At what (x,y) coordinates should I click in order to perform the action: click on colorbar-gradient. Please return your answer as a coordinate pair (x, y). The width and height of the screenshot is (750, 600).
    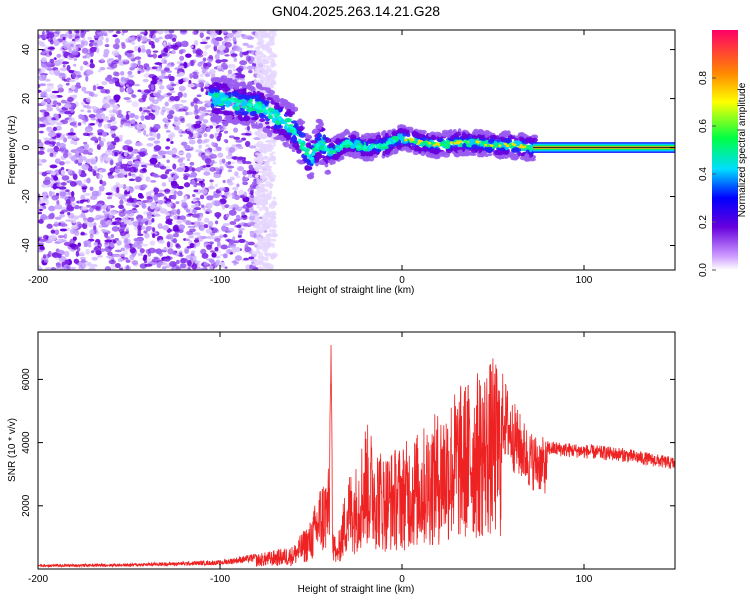
    Looking at the image, I should click on (725, 150).